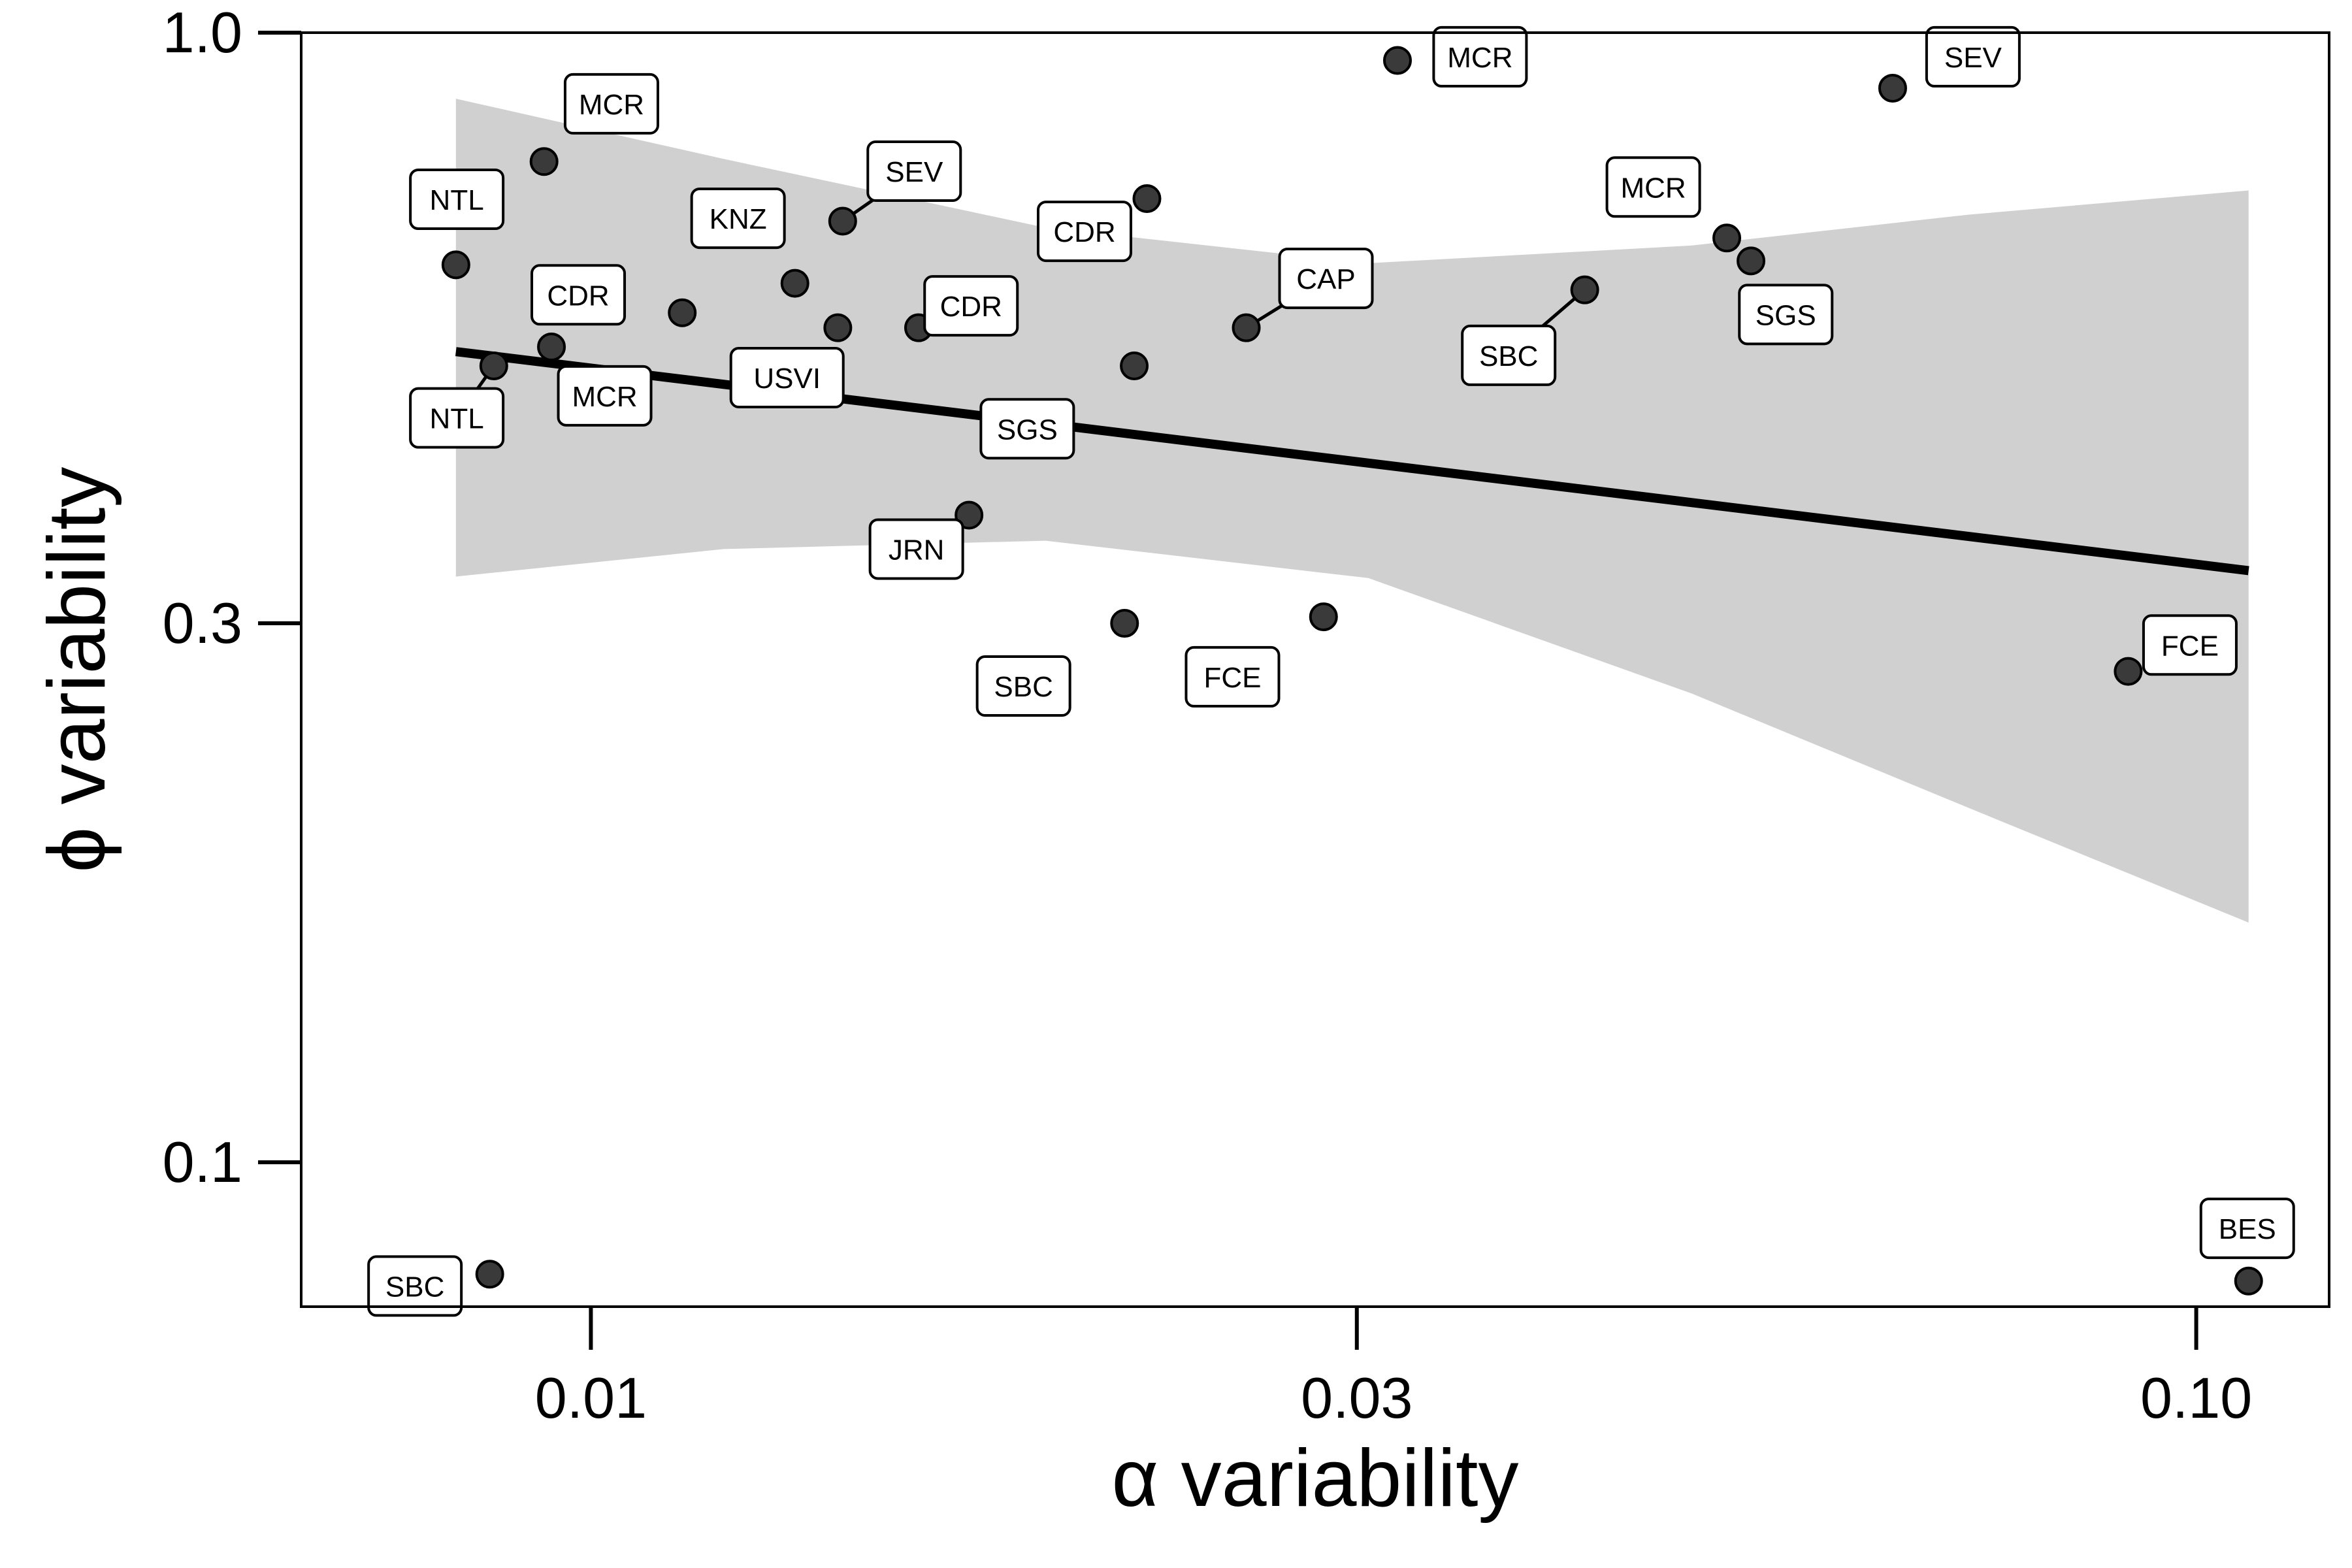  I want to click on point-label-text: JRN, so click(917, 550).